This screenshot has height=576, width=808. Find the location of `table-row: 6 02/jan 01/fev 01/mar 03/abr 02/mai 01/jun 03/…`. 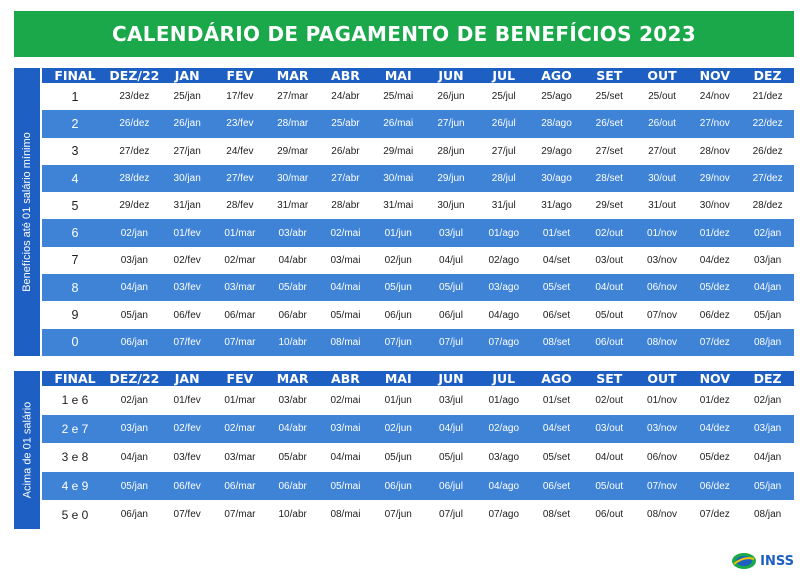

table-row: 6 02/jan 01/fev 01/mar 03/abr 02/mai 01/jun 03/… is located at coordinates (418, 233).